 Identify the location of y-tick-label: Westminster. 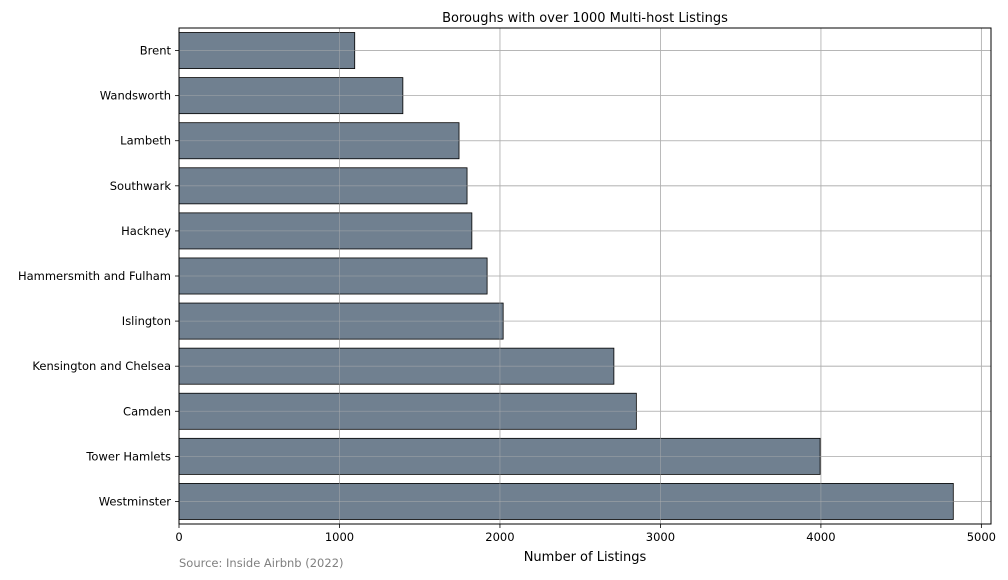
(135, 501).